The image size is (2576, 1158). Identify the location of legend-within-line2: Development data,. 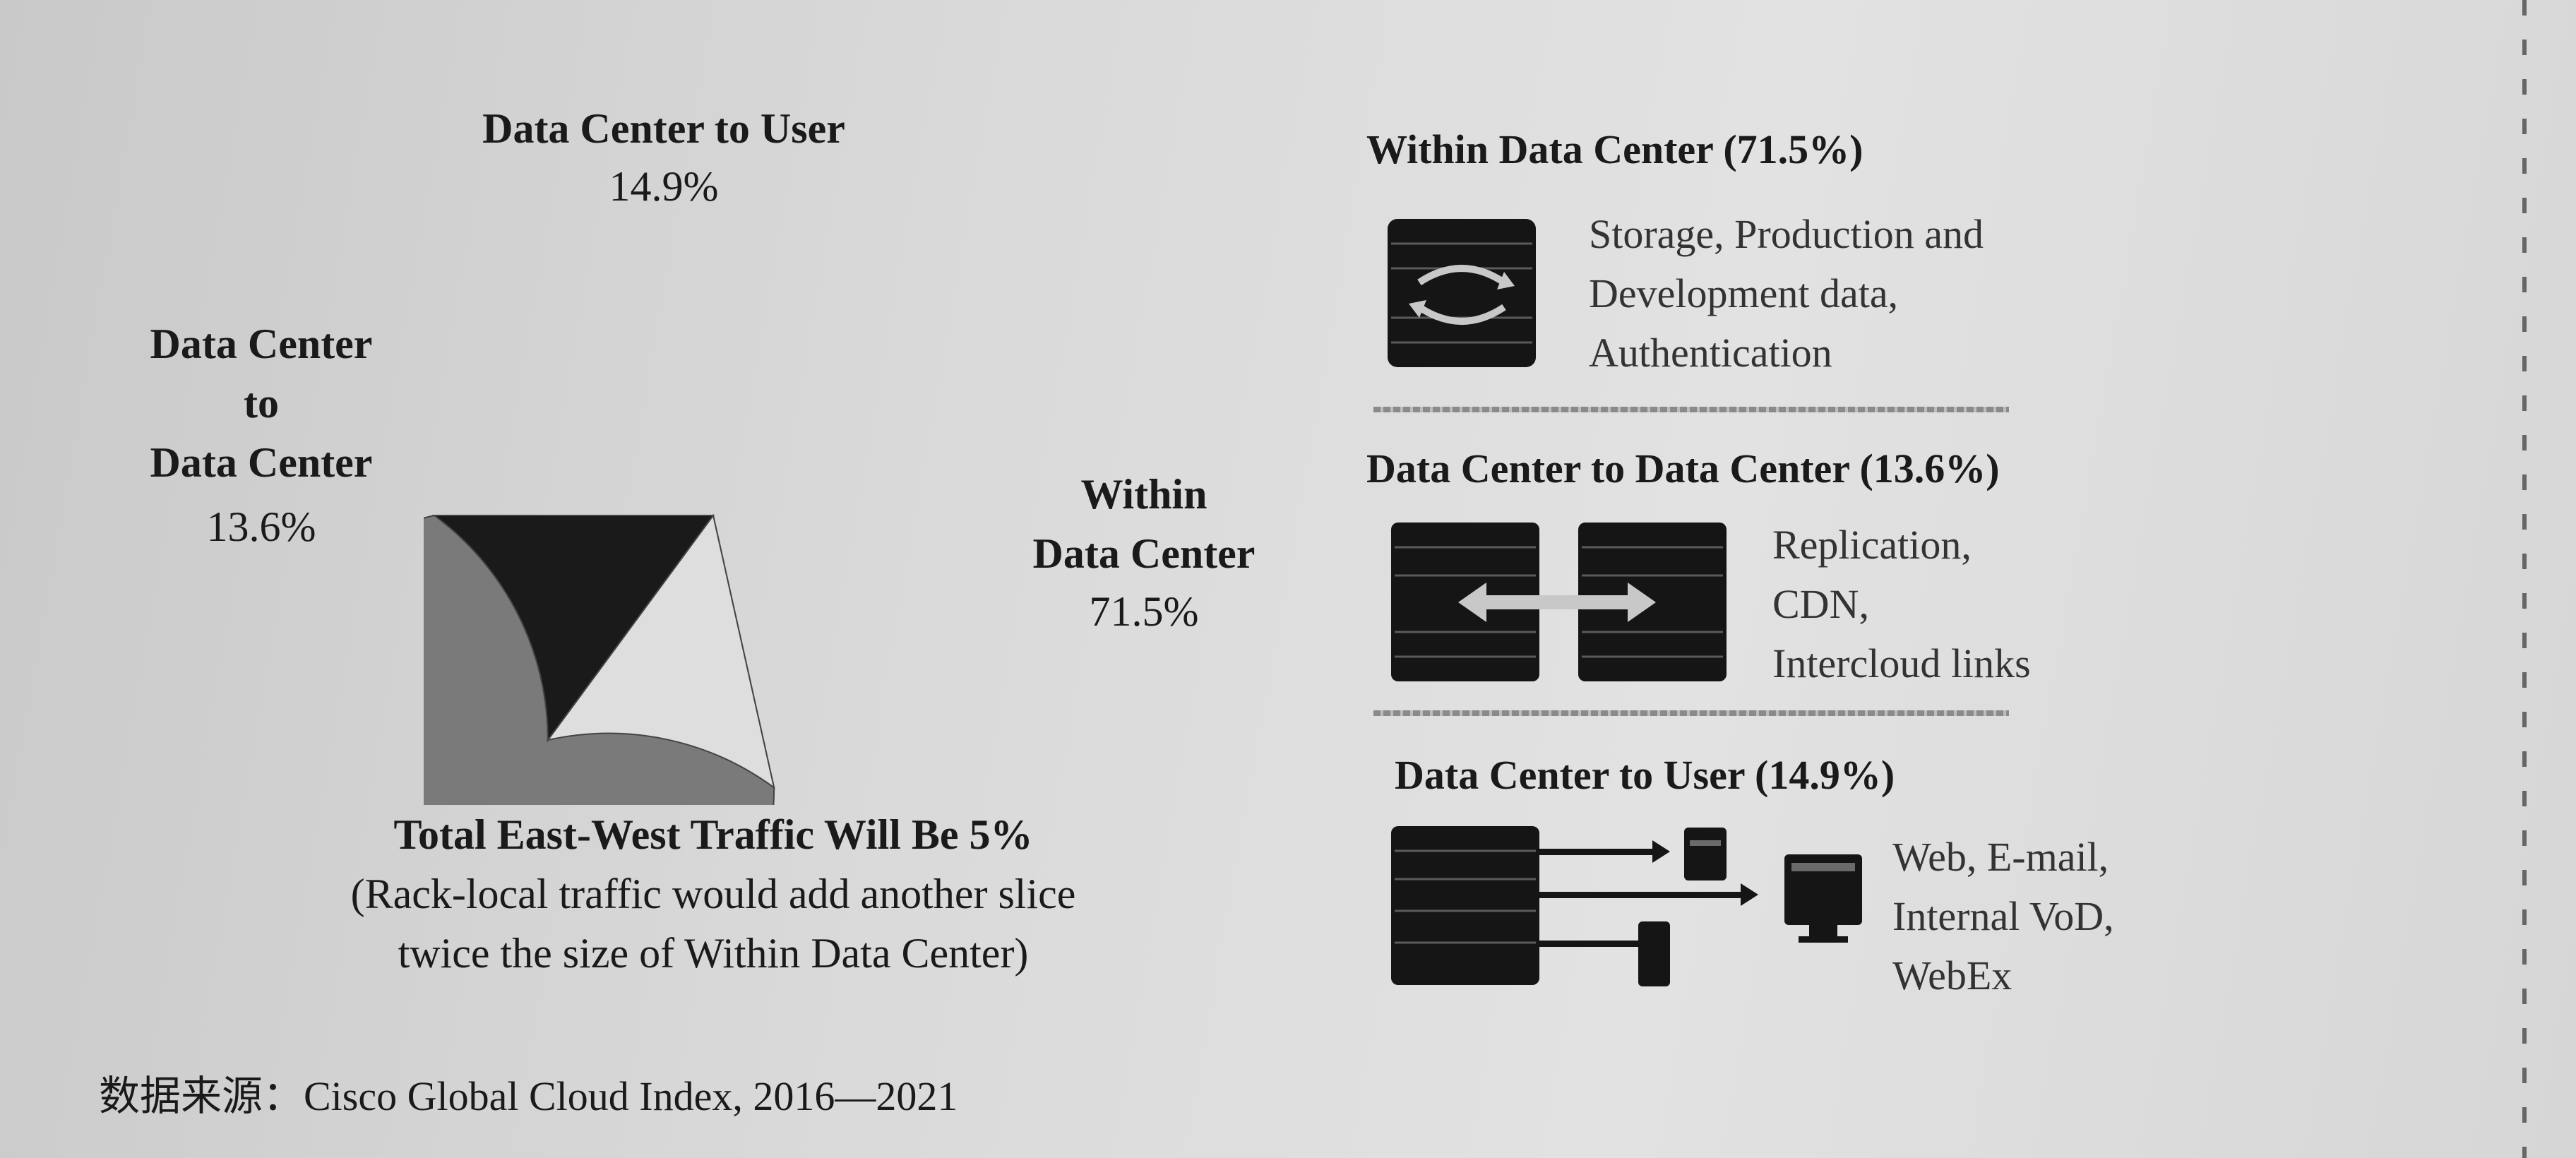
(1744, 293).